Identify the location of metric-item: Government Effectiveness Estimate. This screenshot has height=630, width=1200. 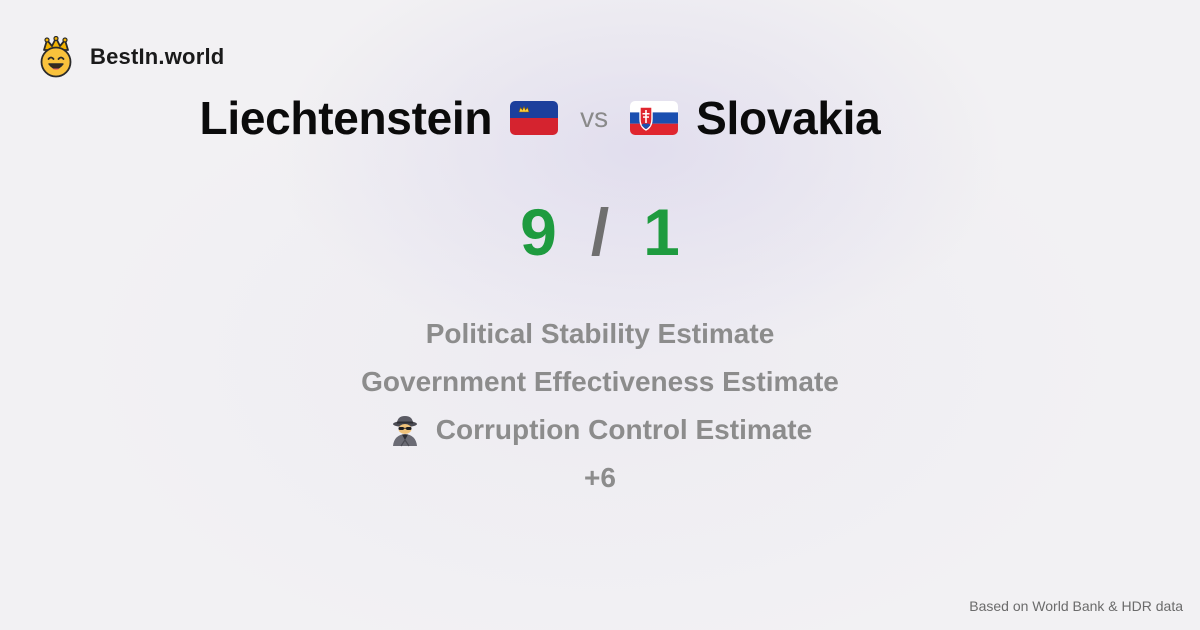
(600, 382).